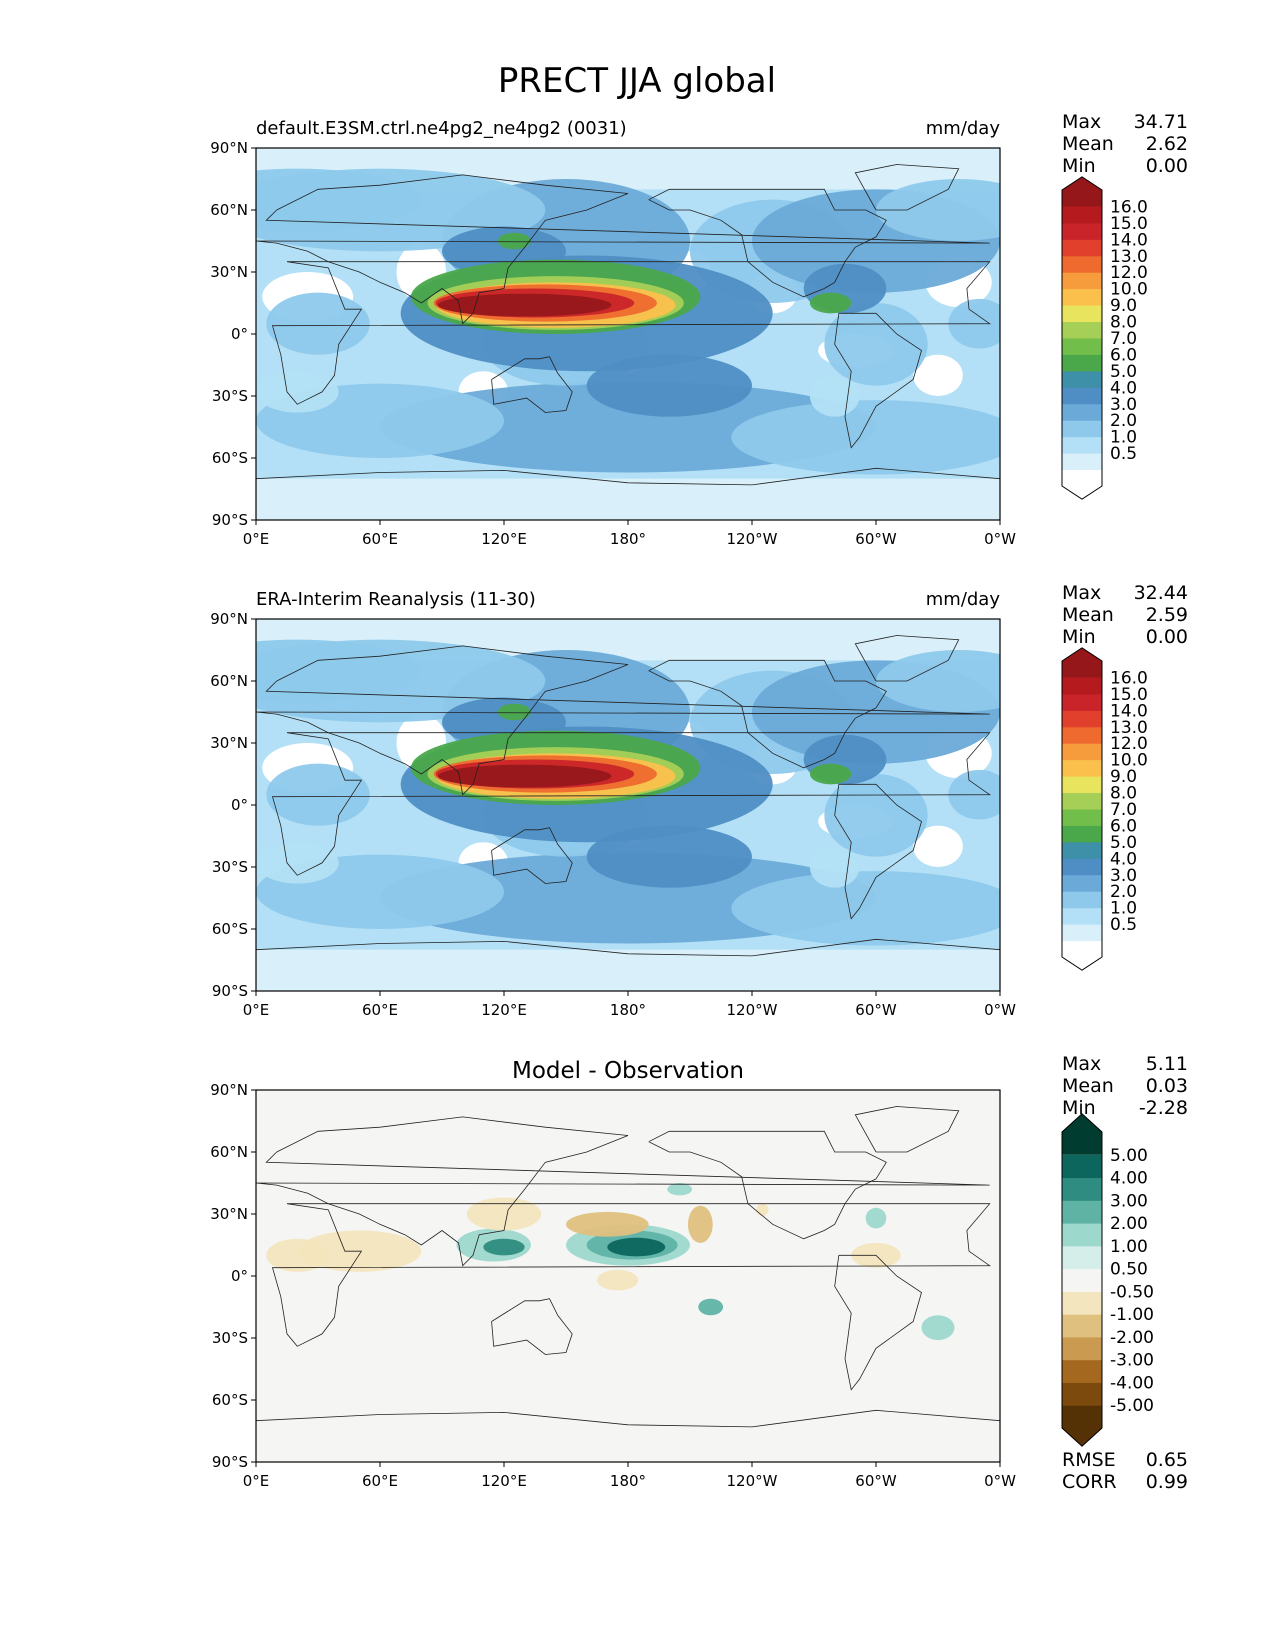  I want to click on stat-label: Mean, so click(1088, 1086).